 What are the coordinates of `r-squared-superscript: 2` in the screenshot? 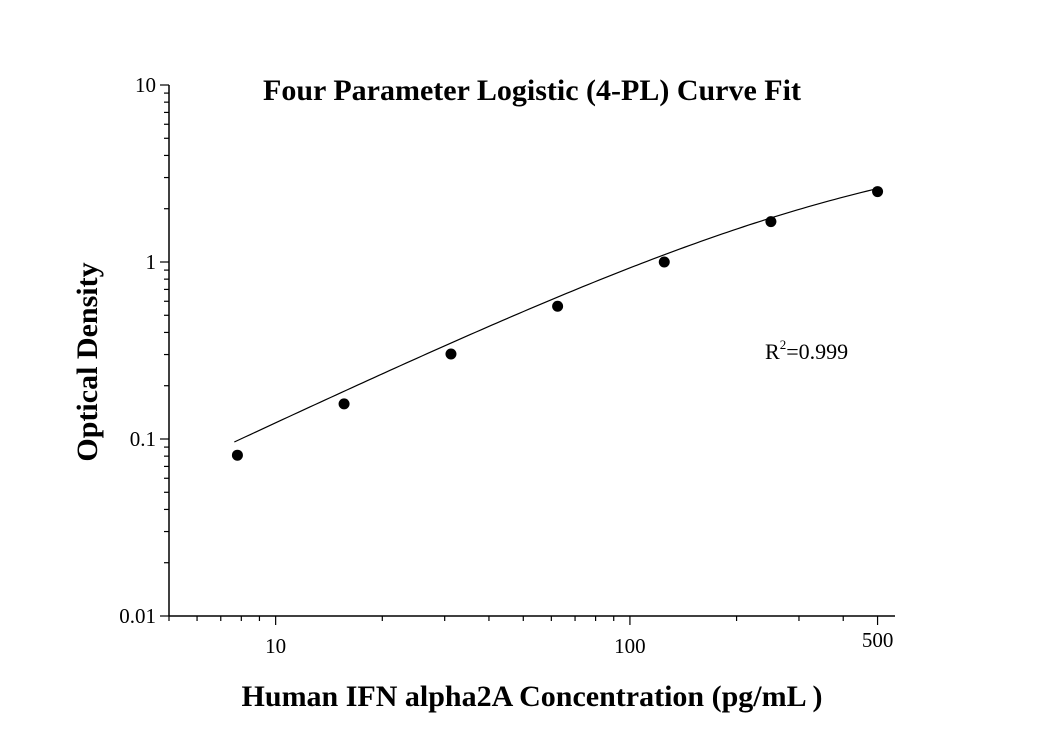 It's located at (783, 344).